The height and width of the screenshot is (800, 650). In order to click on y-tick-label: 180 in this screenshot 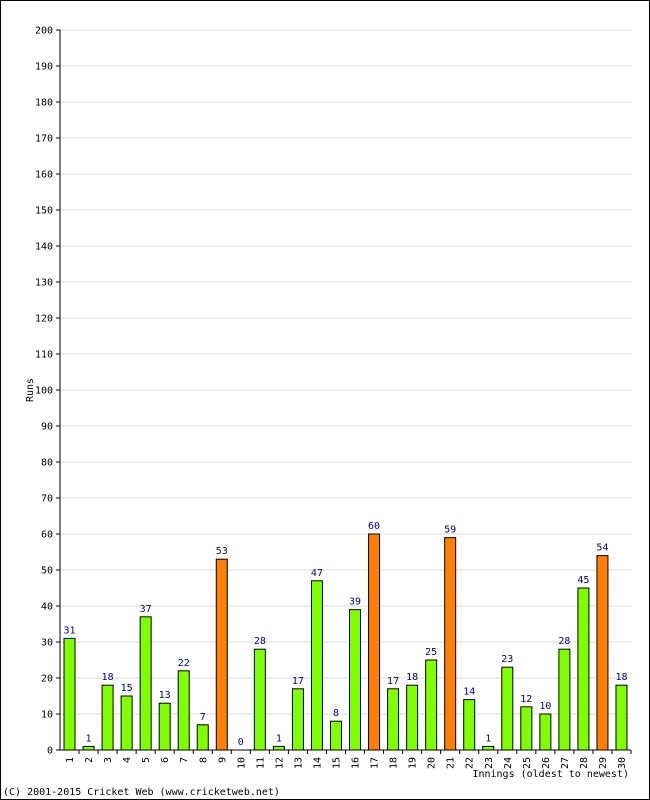, I will do `click(44, 103)`.